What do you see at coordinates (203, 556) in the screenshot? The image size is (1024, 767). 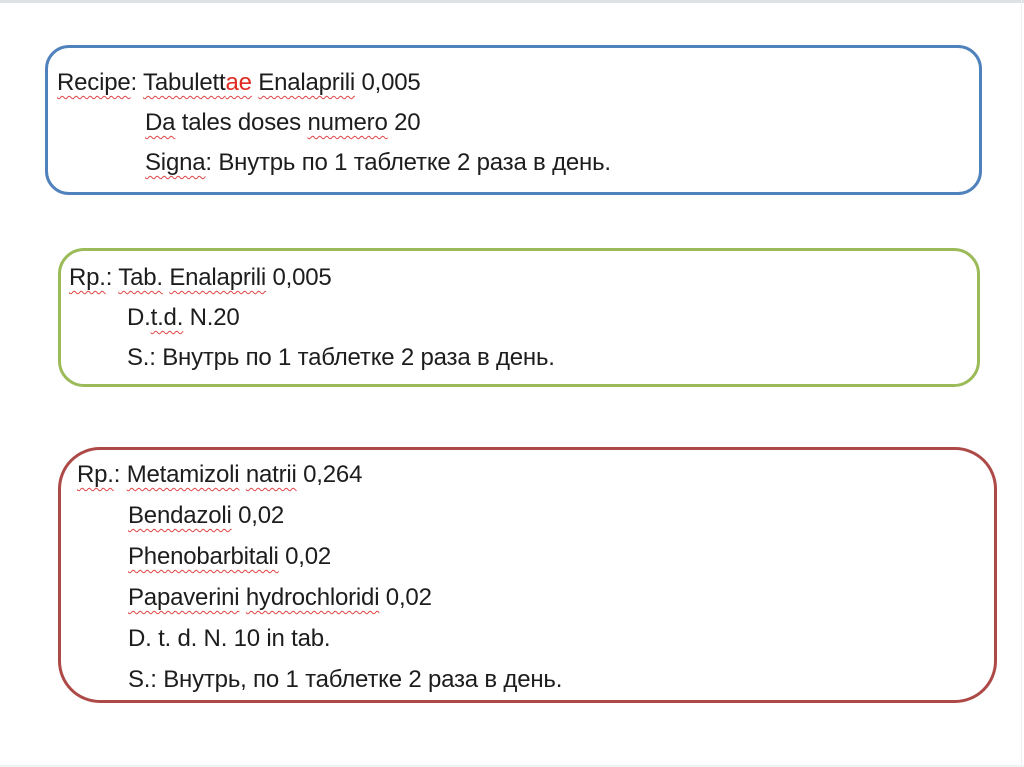 I see `misspelled-word: Phenobarbitali` at bounding box center [203, 556].